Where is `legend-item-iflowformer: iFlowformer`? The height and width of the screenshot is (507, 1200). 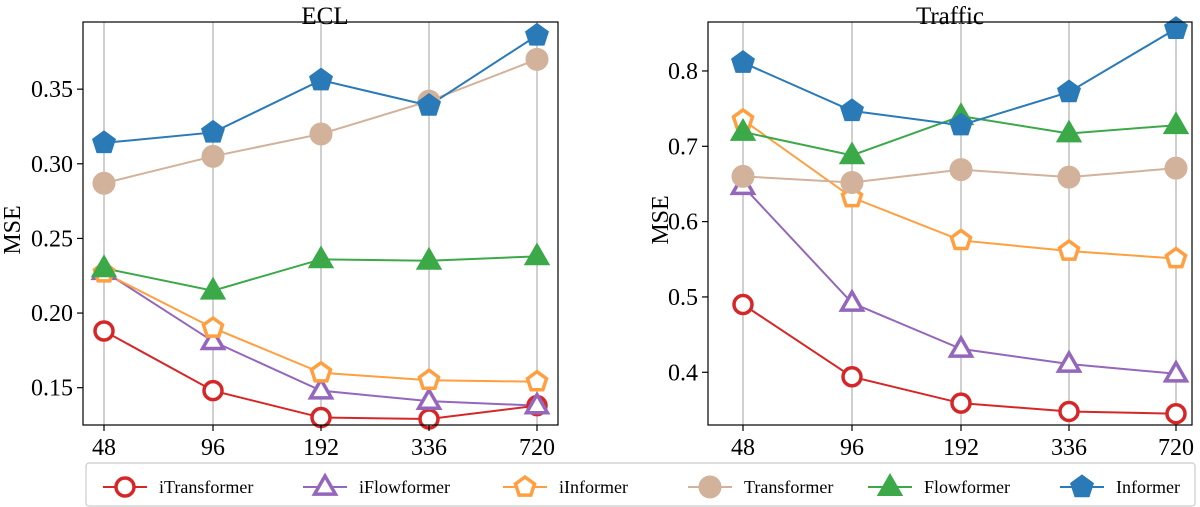 legend-item-iflowformer: iFlowformer is located at coordinates (376, 484).